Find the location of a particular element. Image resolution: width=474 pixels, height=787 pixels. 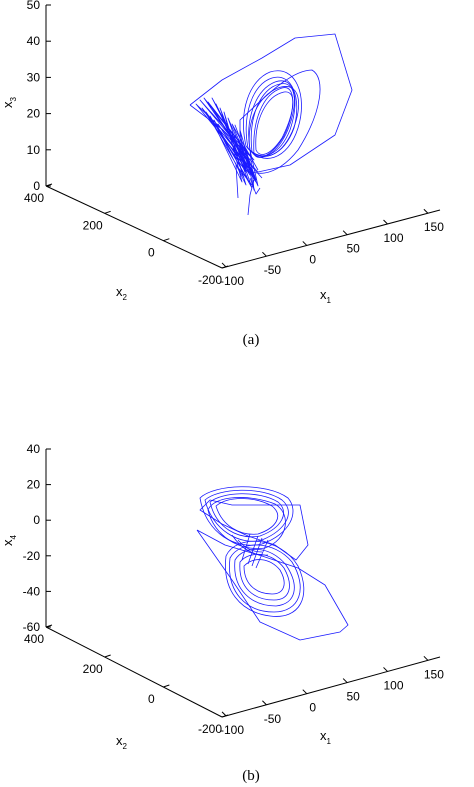

plot-a-x-ticks: -100 -50 0 50 100 150 is located at coordinates (332, 248).